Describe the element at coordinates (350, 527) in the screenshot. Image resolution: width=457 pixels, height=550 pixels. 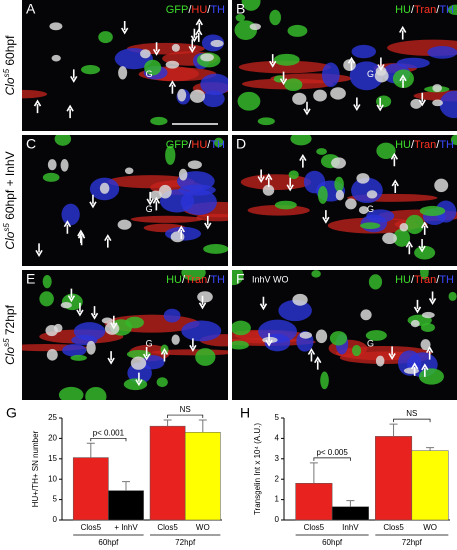
I see `x-tick-label: InhV` at that location.